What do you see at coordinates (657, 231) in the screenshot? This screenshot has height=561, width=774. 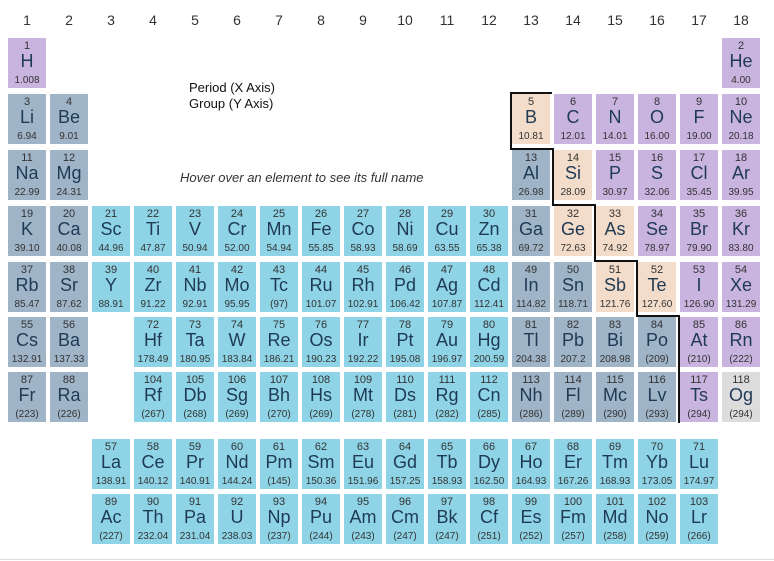 I see `element-se: 34 Se 78.97` at bounding box center [657, 231].